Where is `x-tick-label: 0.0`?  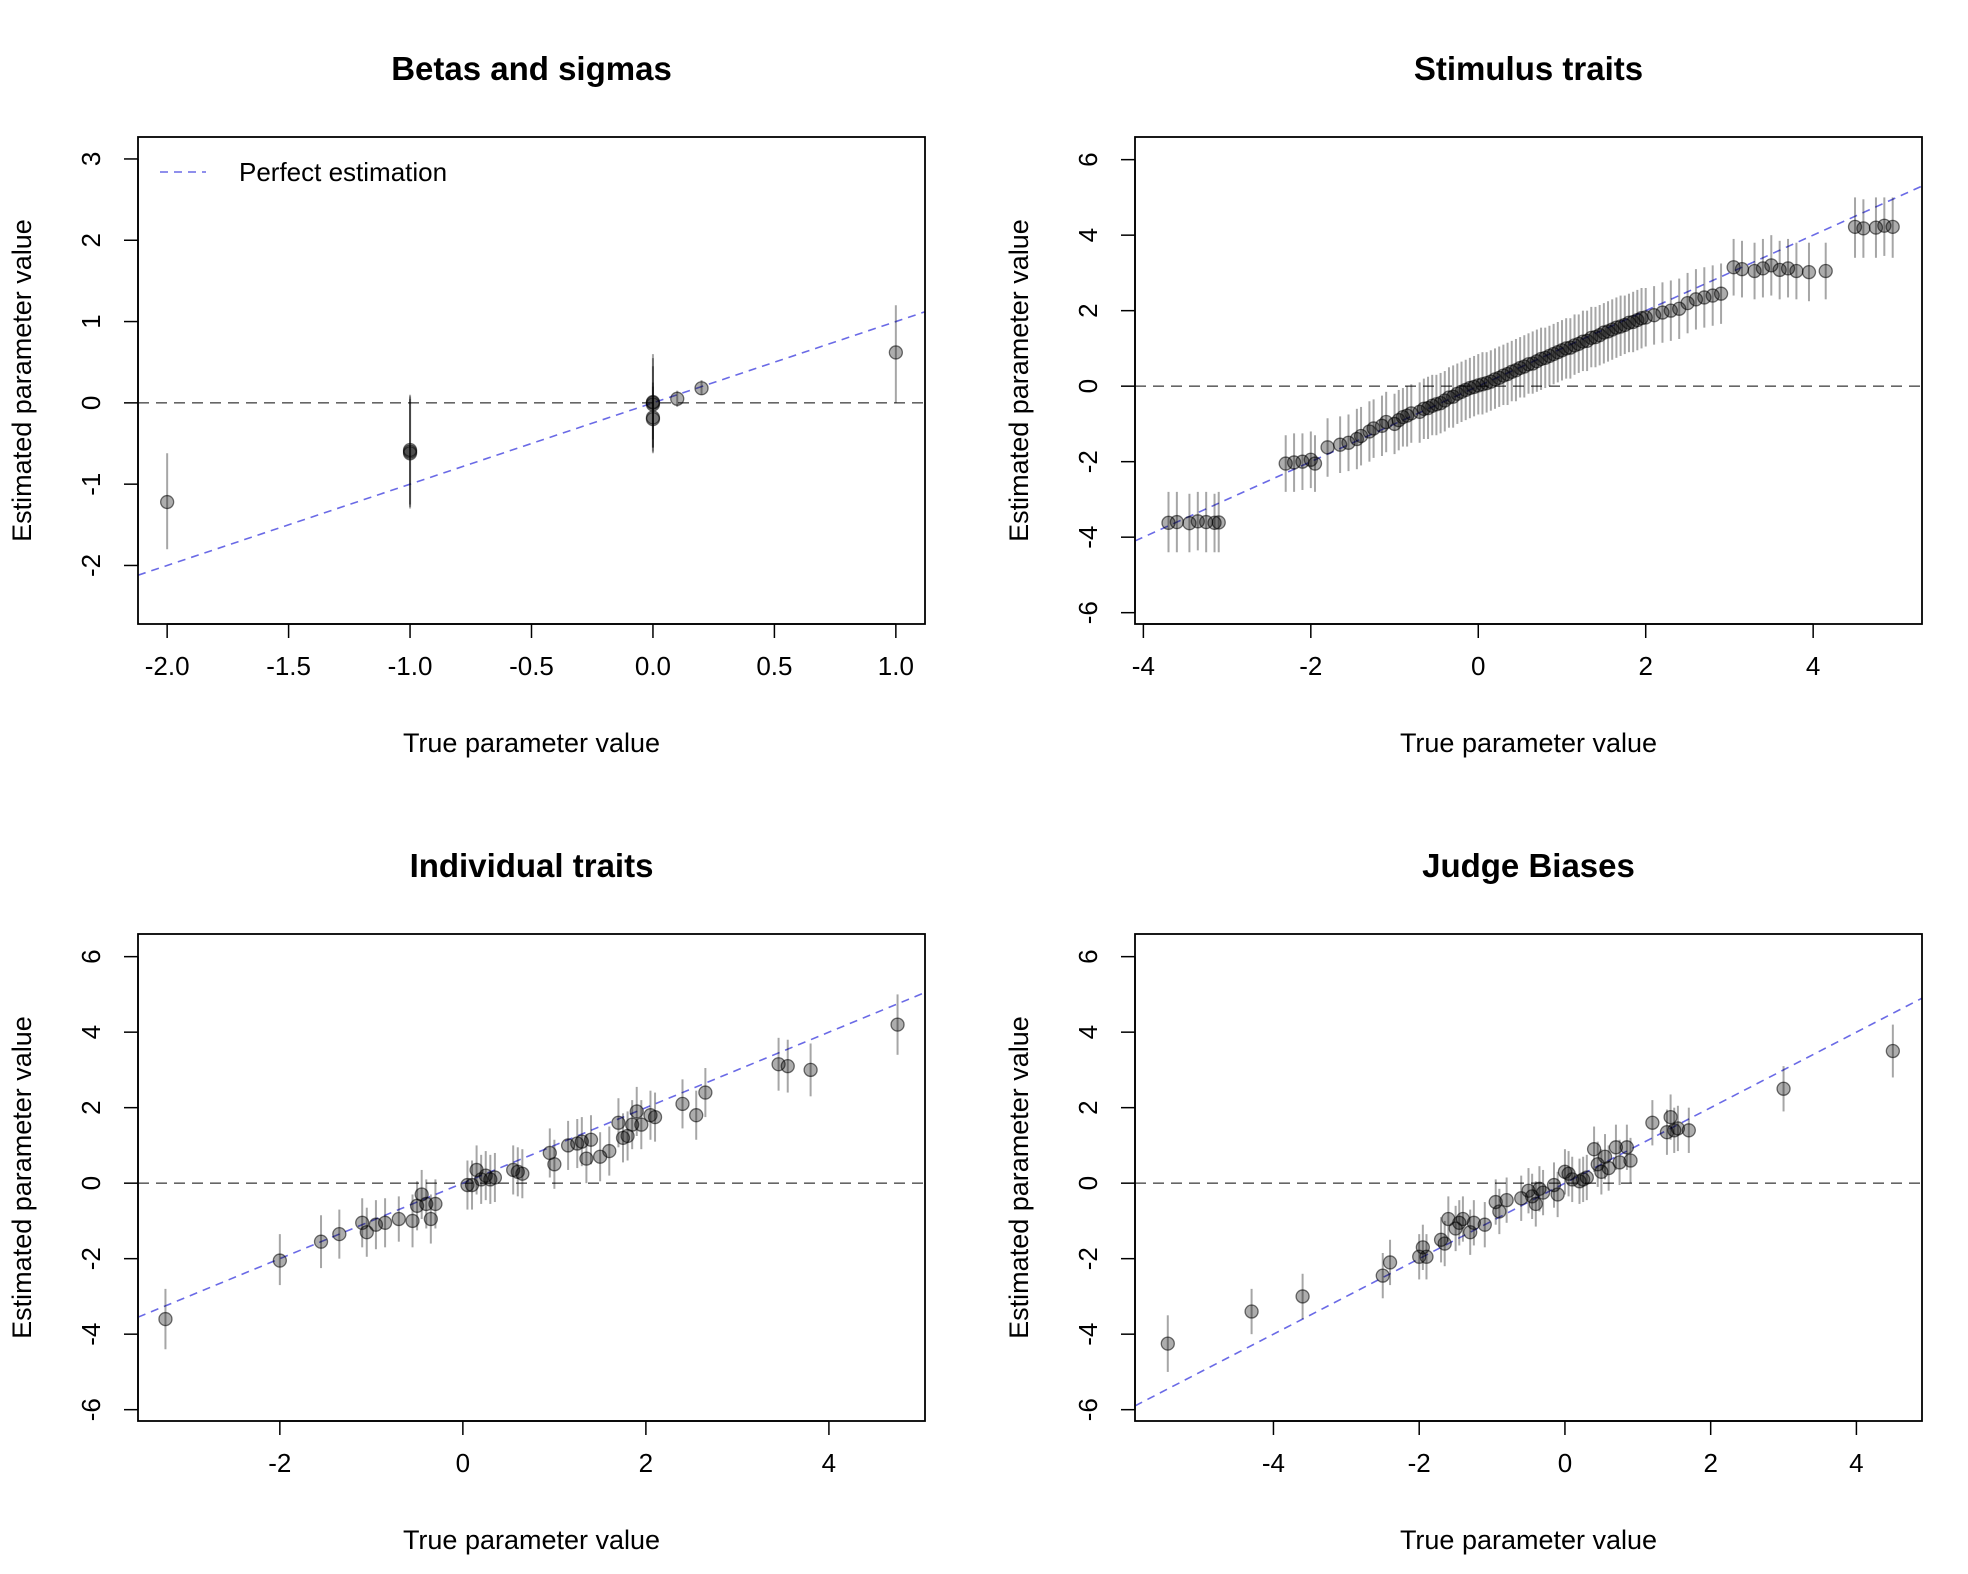
x-tick-label: 0.0 is located at coordinates (653, 666).